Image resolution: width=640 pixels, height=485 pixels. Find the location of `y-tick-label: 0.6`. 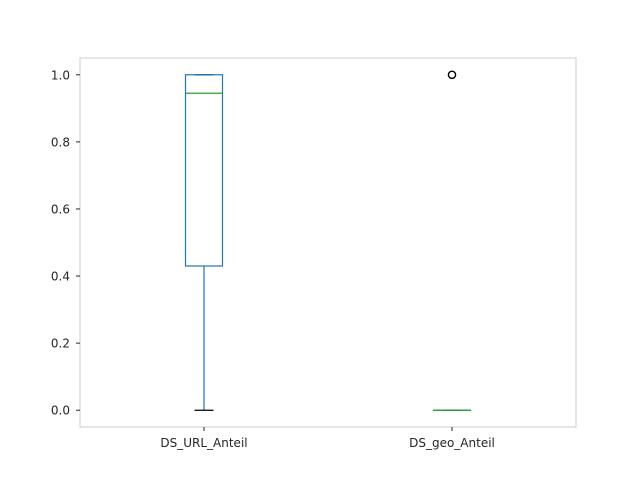

y-tick-label: 0.6 is located at coordinates (60, 209).